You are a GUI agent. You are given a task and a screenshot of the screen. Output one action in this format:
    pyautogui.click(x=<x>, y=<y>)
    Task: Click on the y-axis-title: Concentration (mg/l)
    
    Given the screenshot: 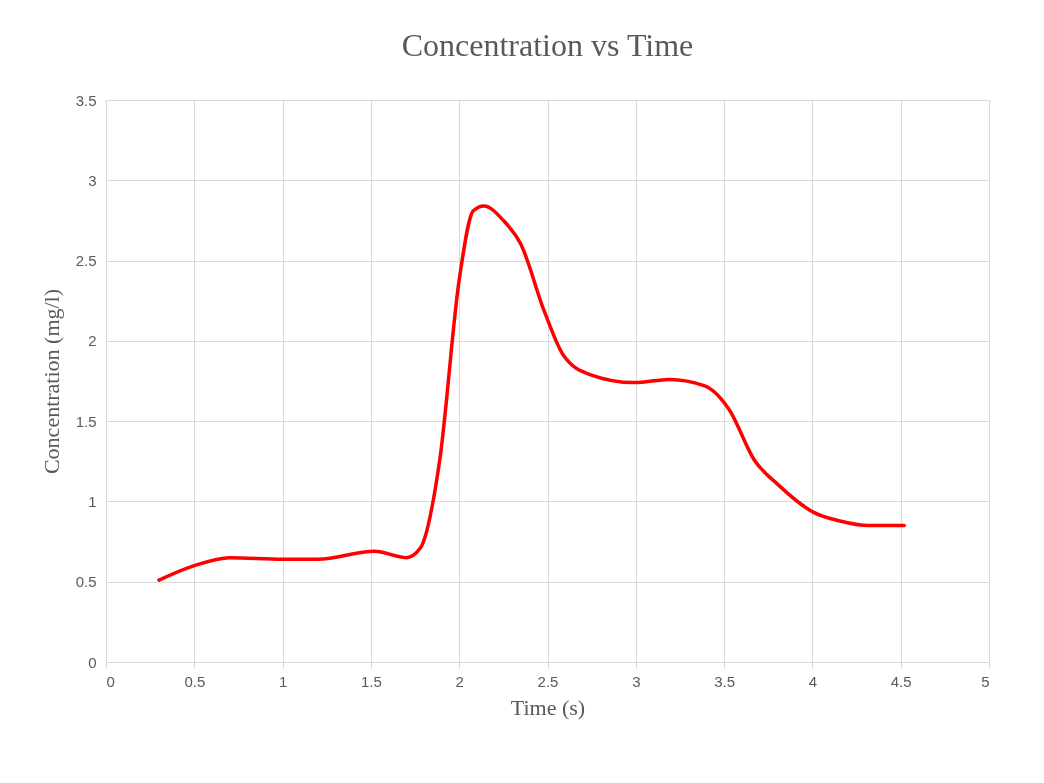 What is the action you would take?
    pyautogui.click(x=51, y=381)
    